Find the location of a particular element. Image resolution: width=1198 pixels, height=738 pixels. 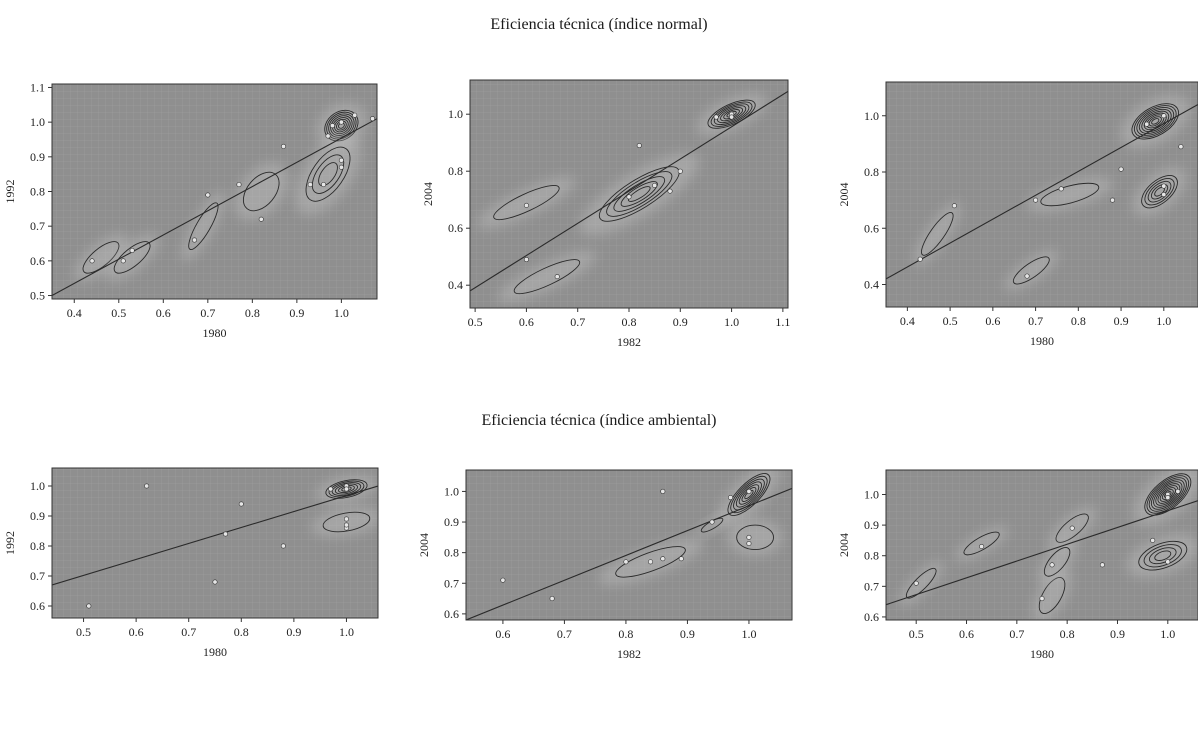

x-tick-label: 0.4 is located at coordinates (907, 321).